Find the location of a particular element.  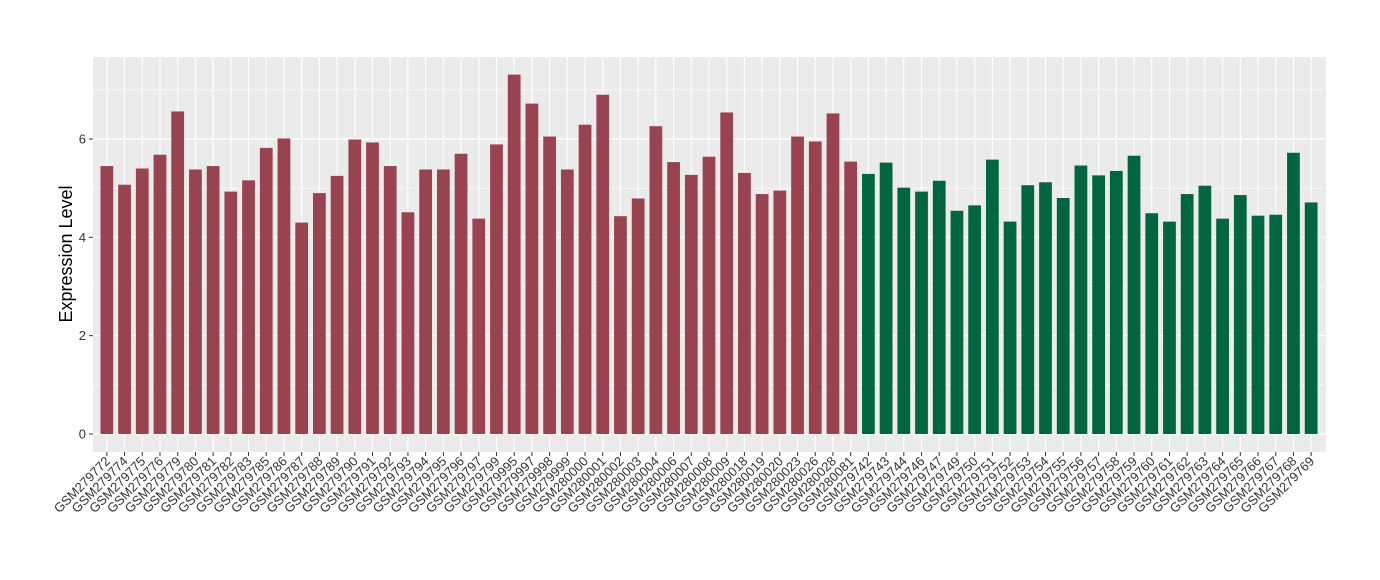

bar-GSM279788 is located at coordinates (319, 313).